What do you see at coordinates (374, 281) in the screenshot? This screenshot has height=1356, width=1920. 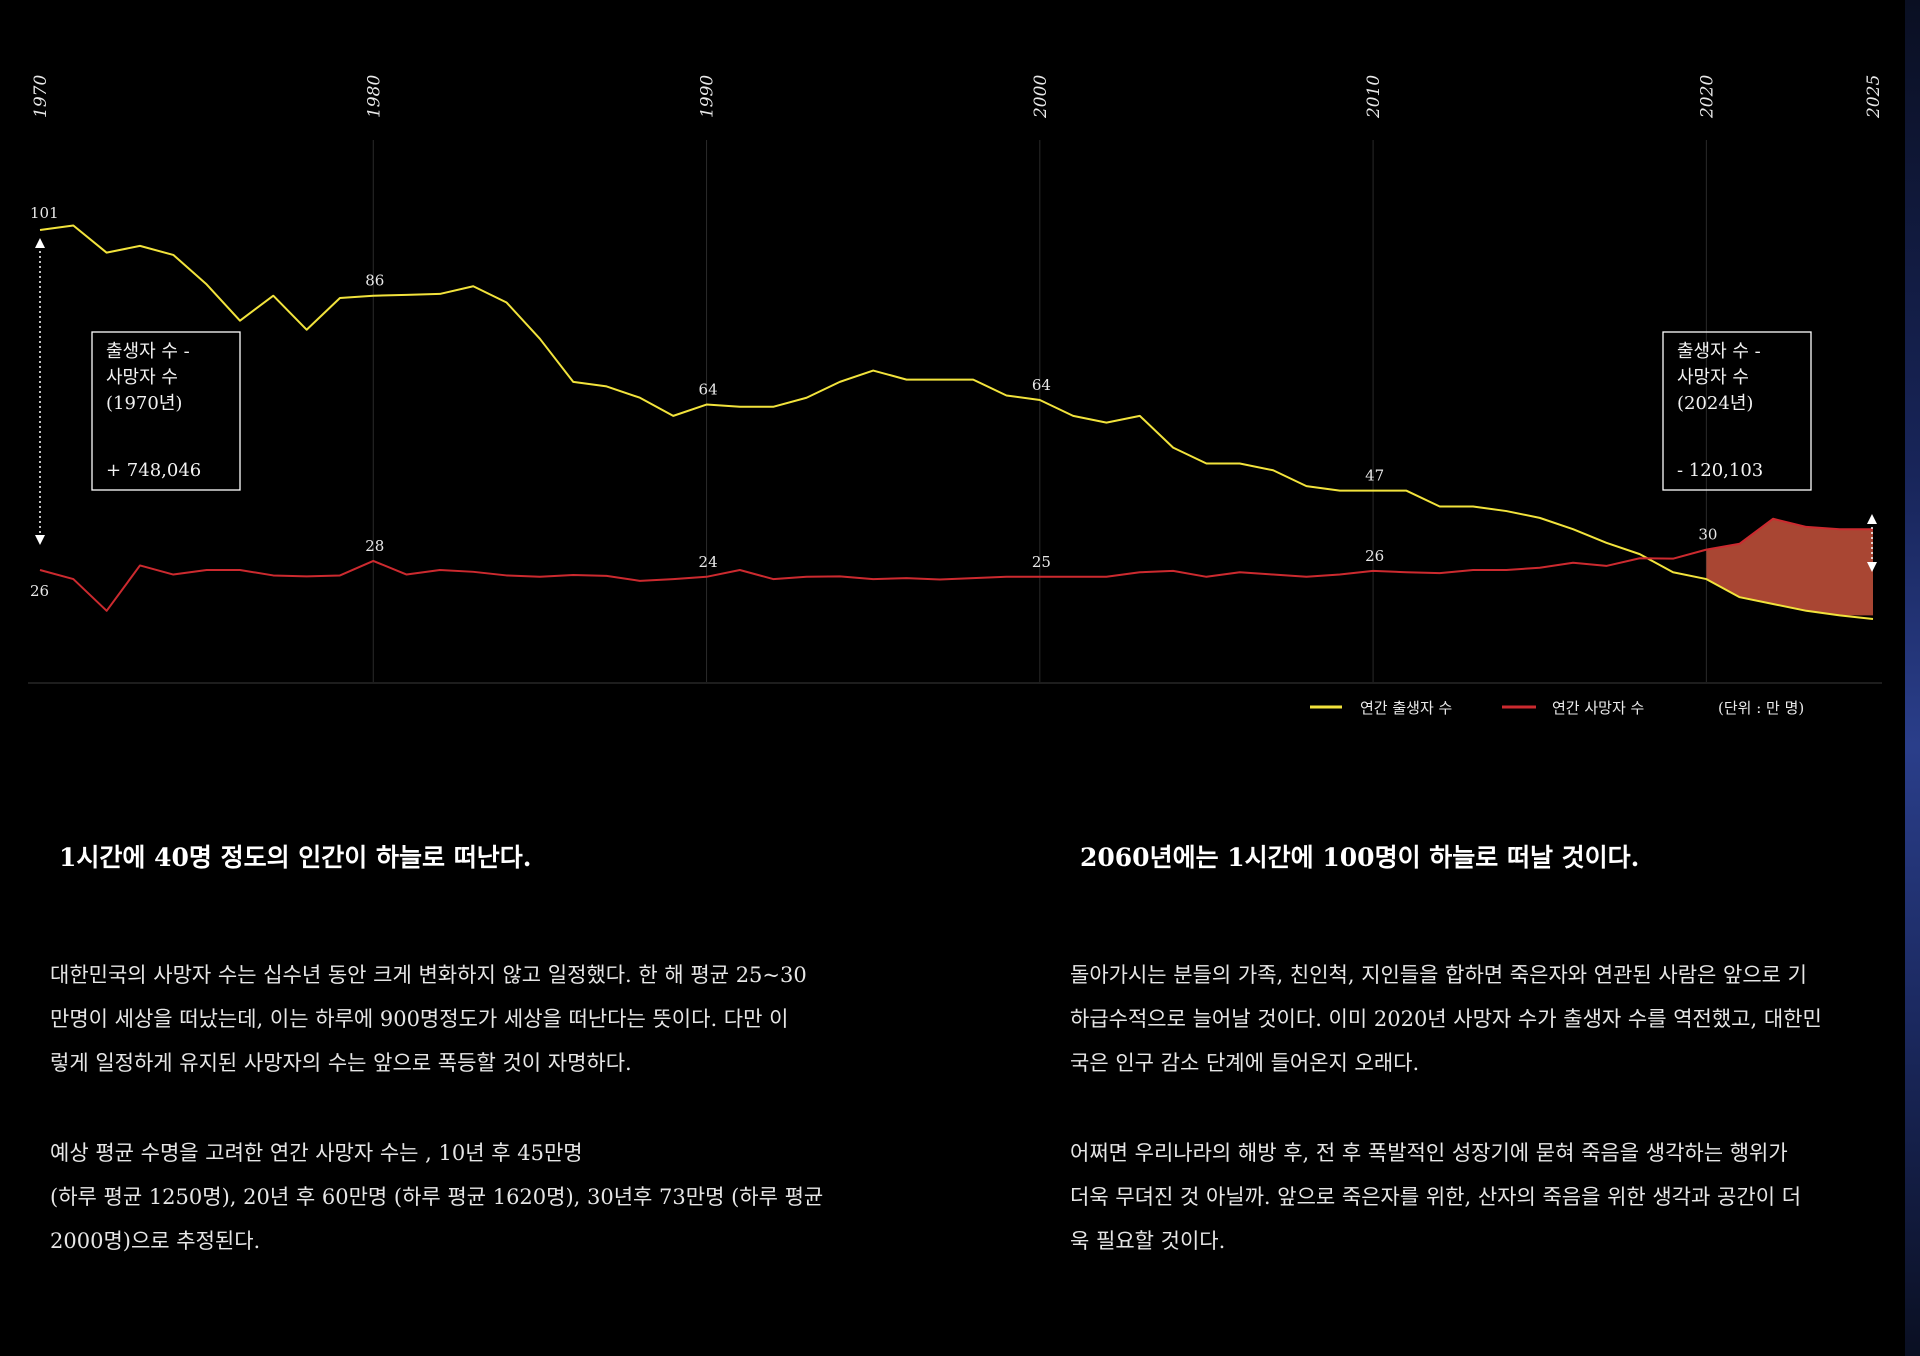 I see `value-label-1980-births: 86` at bounding box center [374, 281].